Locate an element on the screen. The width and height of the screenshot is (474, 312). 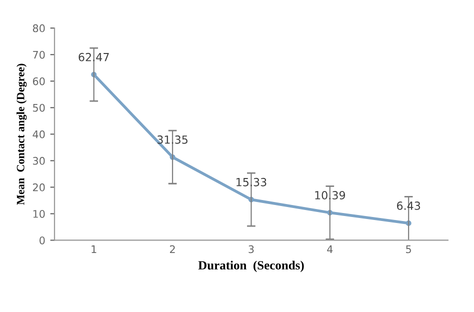
x-tick-label: 1 is located at coordinates (94, 249).